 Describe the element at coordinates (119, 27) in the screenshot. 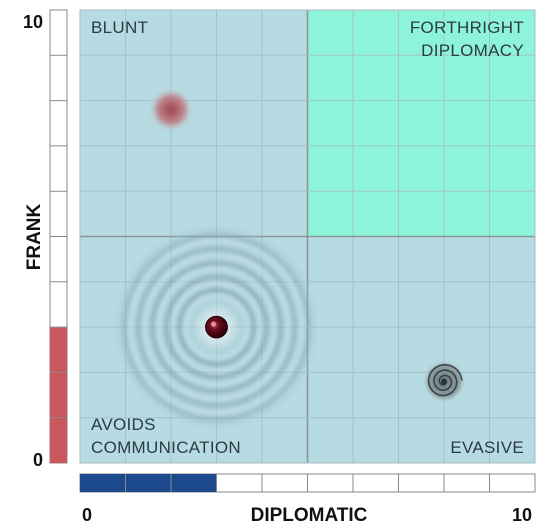

I see `quadrant-label-top-left: BLUNT` at that location.